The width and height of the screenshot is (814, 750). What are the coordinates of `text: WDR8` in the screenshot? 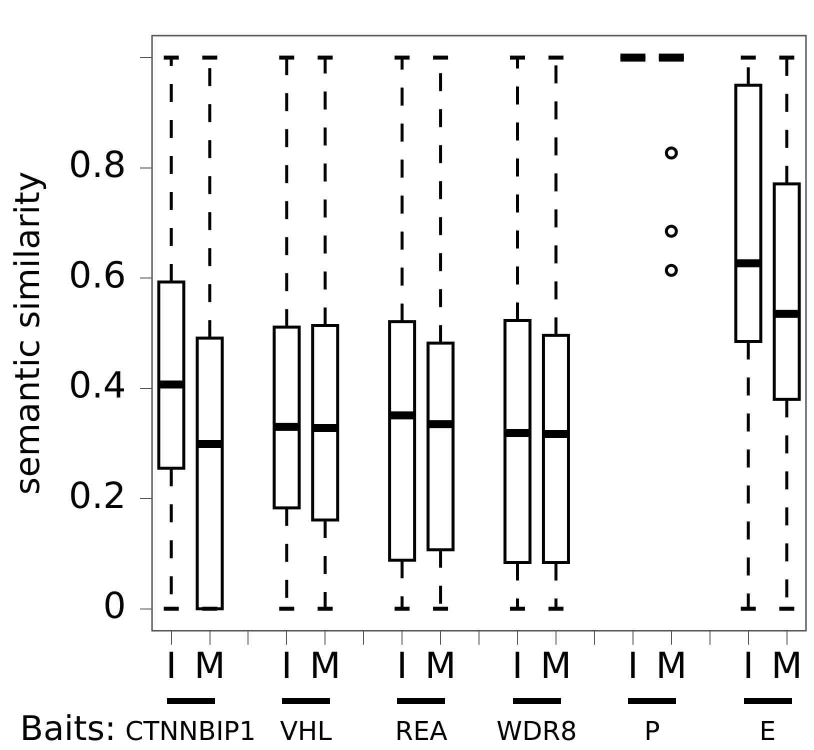 It's located at (536, 732).